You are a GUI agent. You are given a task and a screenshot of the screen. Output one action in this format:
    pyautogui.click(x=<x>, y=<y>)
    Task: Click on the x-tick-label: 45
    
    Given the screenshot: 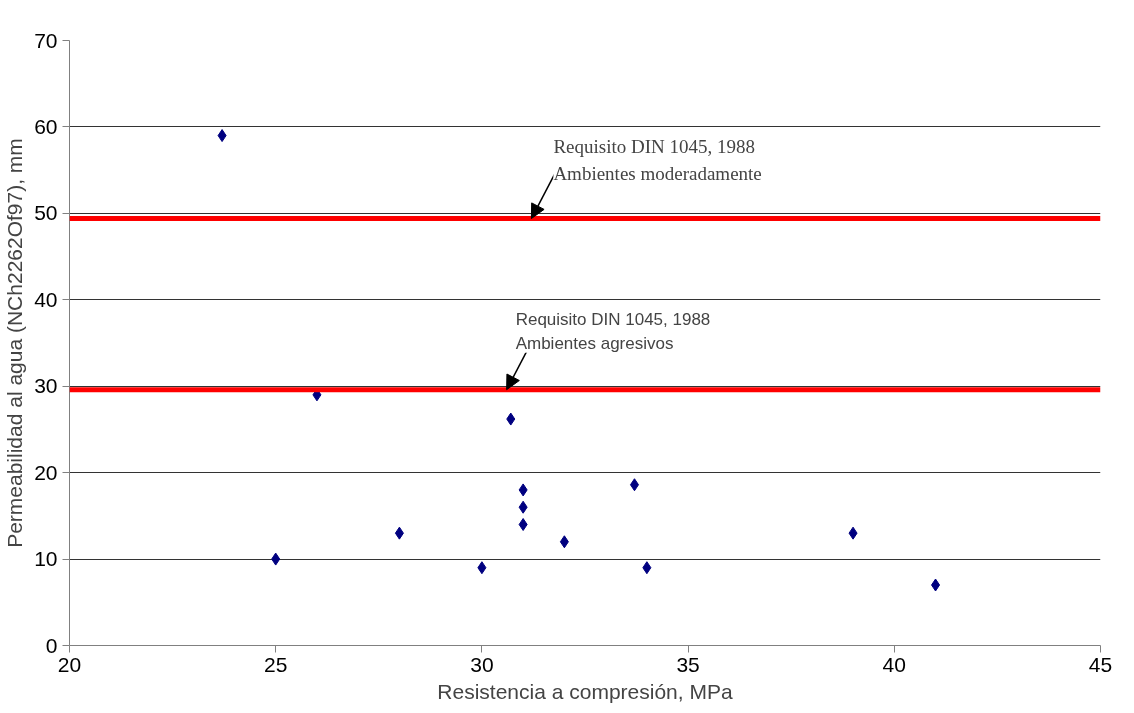 What is the action you would take?
    pyautogui.click(x=1100, y=664)
    